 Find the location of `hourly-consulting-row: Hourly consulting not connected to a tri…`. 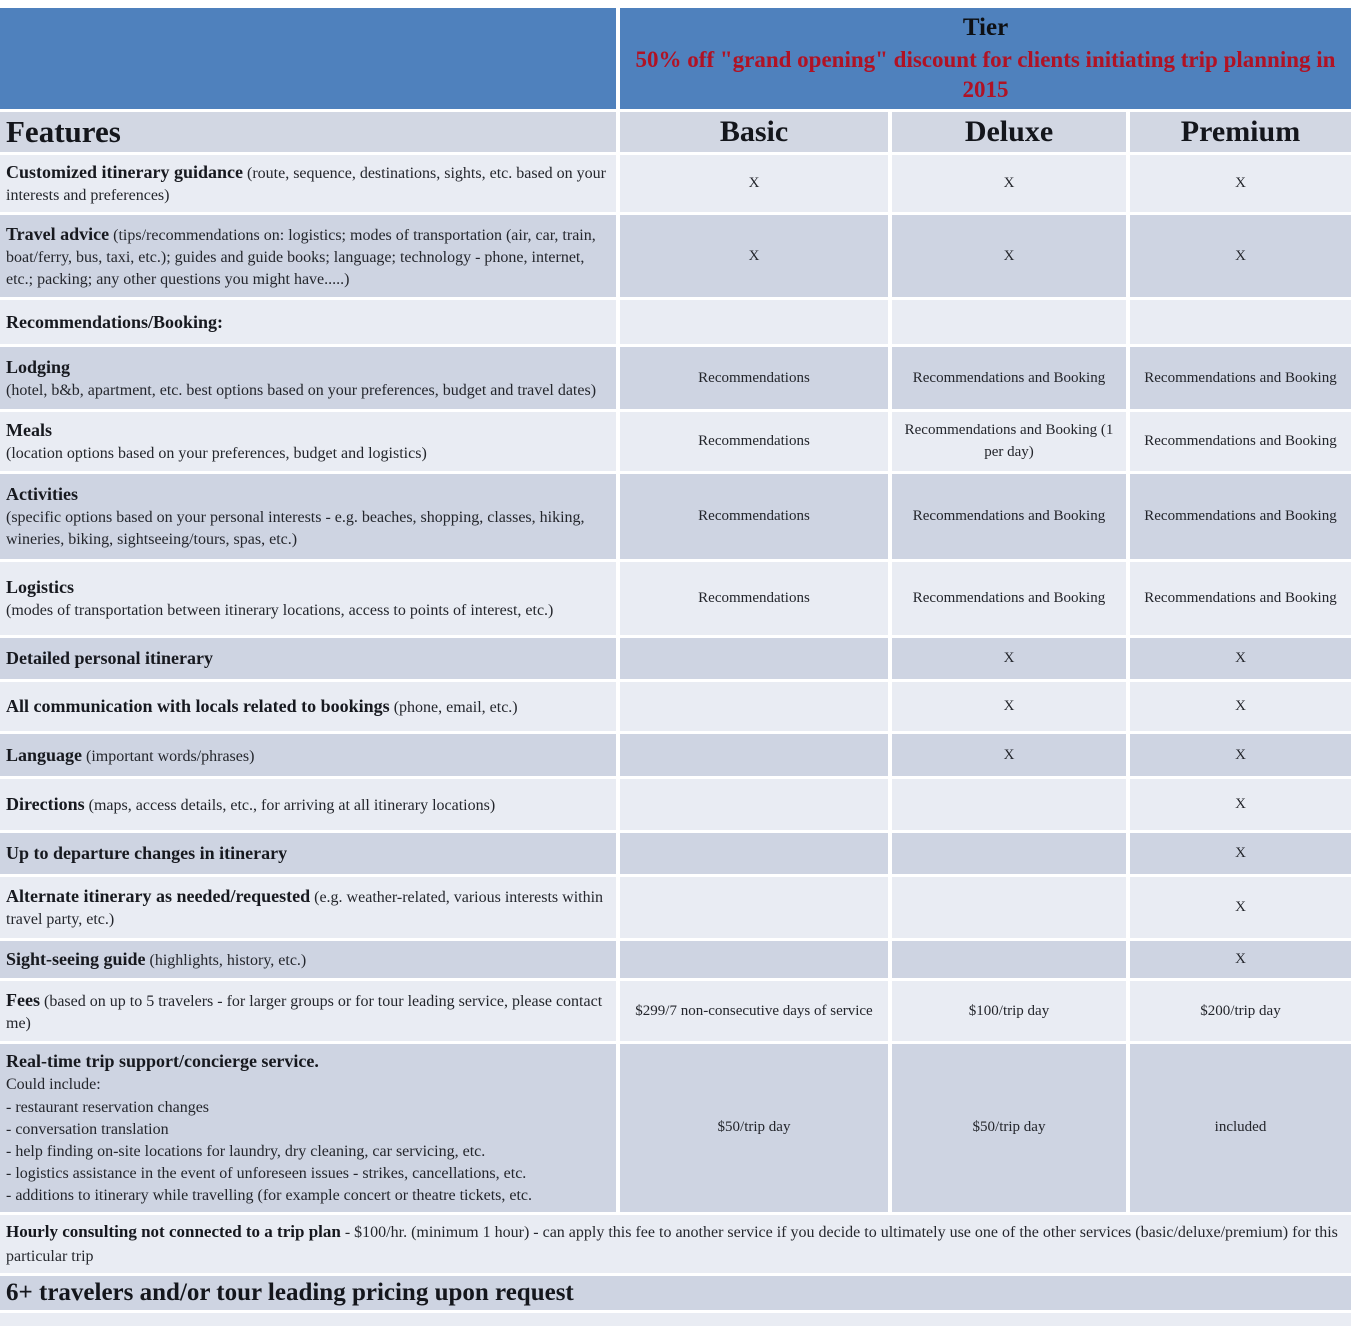

hourly-consulting-row: Hourly consulting not connected to a tri… is located at coordinates (675, 1243).